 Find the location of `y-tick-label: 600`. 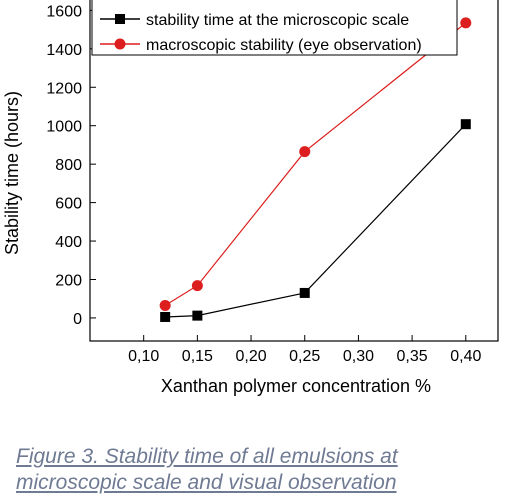

y-tick-label: 600 is located at coordinates (68, 204).